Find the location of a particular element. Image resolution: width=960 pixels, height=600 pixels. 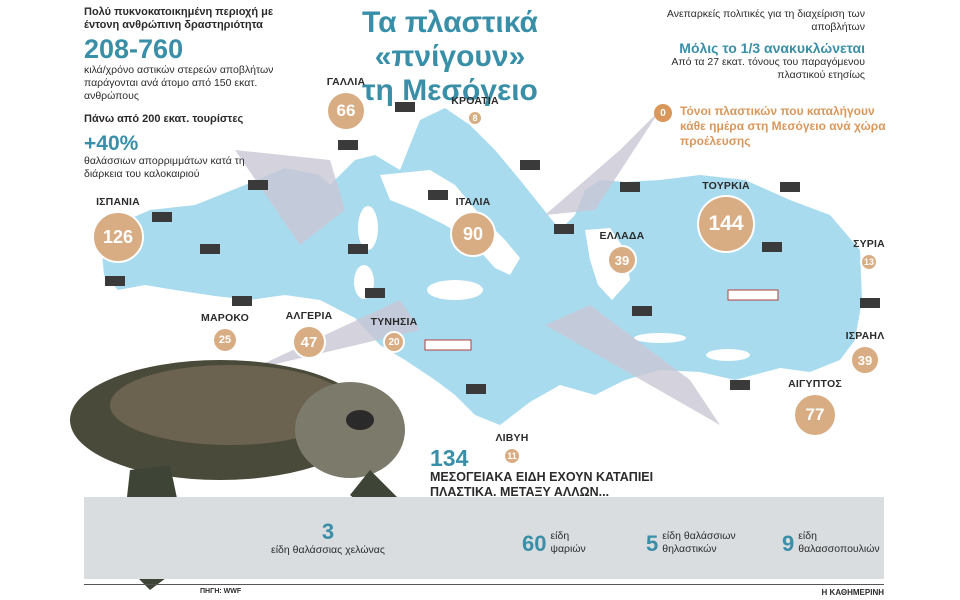

title-line-2: τη Μεσόγειο is located at coordinates (450, 90).